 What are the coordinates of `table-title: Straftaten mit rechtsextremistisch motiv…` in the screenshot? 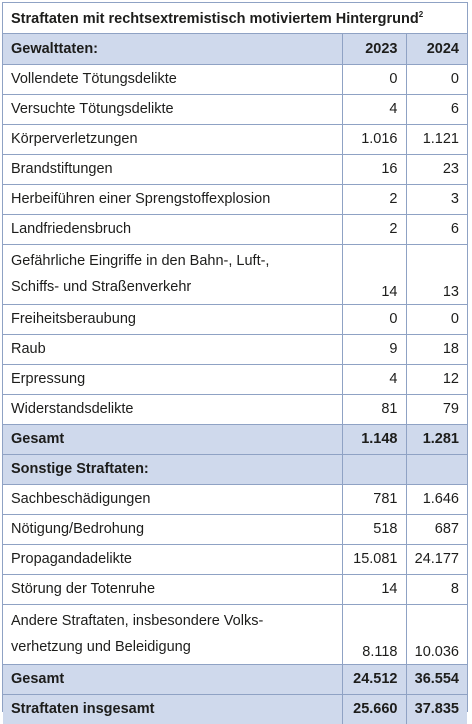 It's located at (235, 18).